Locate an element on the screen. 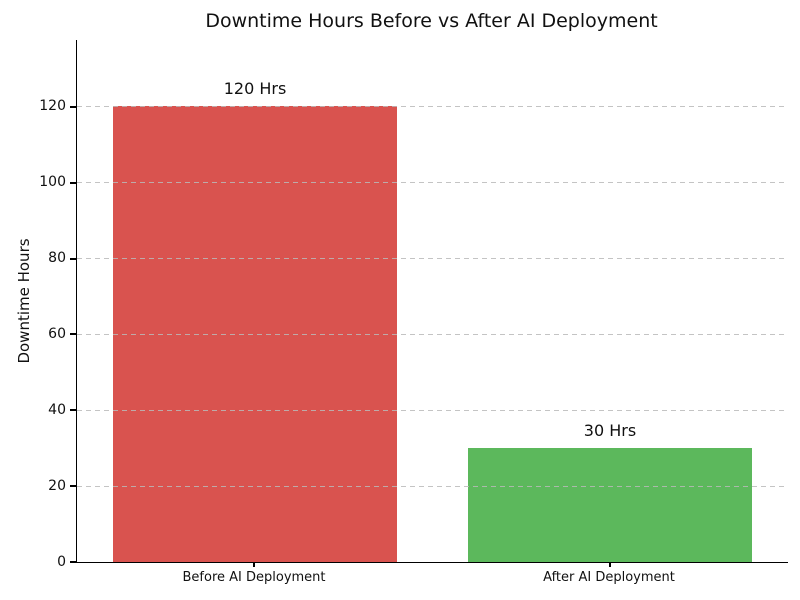 This screenshot has width=800, height=600. x-tick-label-2: After AI Deployment is located at coordinates (609, 577).